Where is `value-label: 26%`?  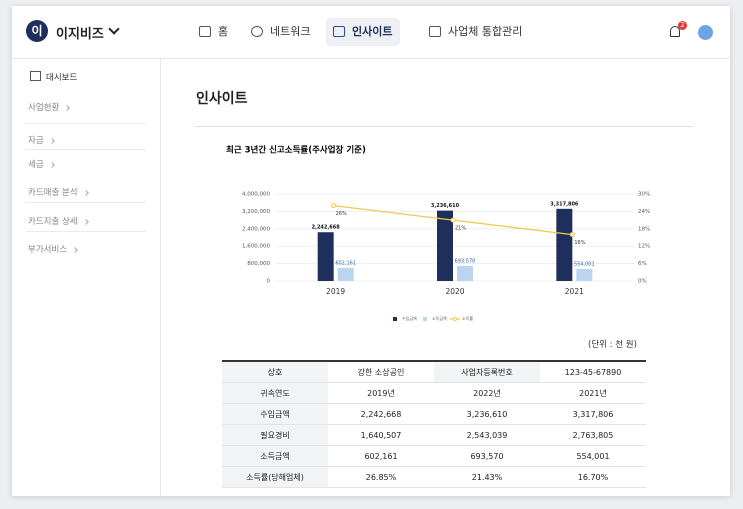
value-label: 26% is located at coordinates (341, 214).